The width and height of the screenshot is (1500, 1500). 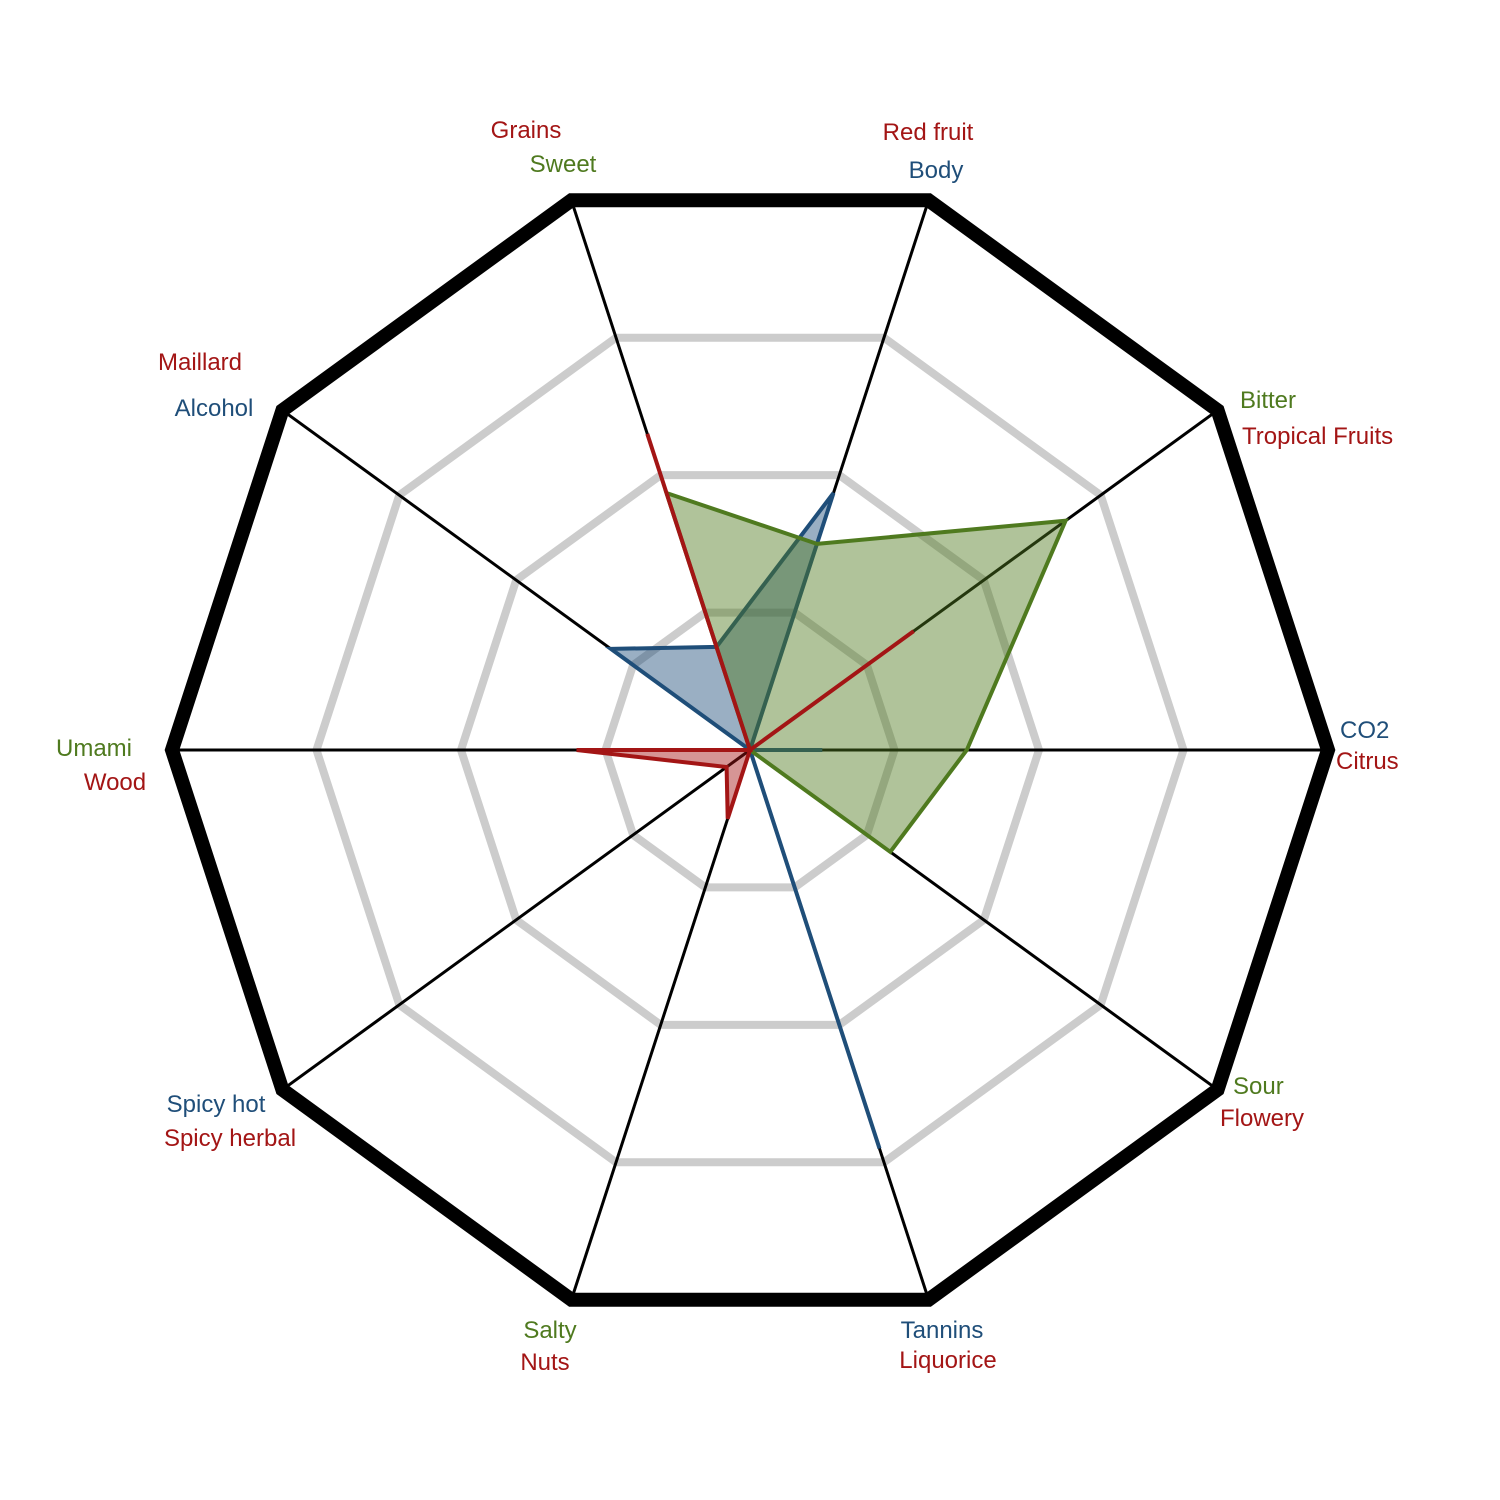 What do you see at coordinates (1317, 436) in the screenshot?
I see `axis-label: Tropical Fruits` at bounding box center [1317, 436].